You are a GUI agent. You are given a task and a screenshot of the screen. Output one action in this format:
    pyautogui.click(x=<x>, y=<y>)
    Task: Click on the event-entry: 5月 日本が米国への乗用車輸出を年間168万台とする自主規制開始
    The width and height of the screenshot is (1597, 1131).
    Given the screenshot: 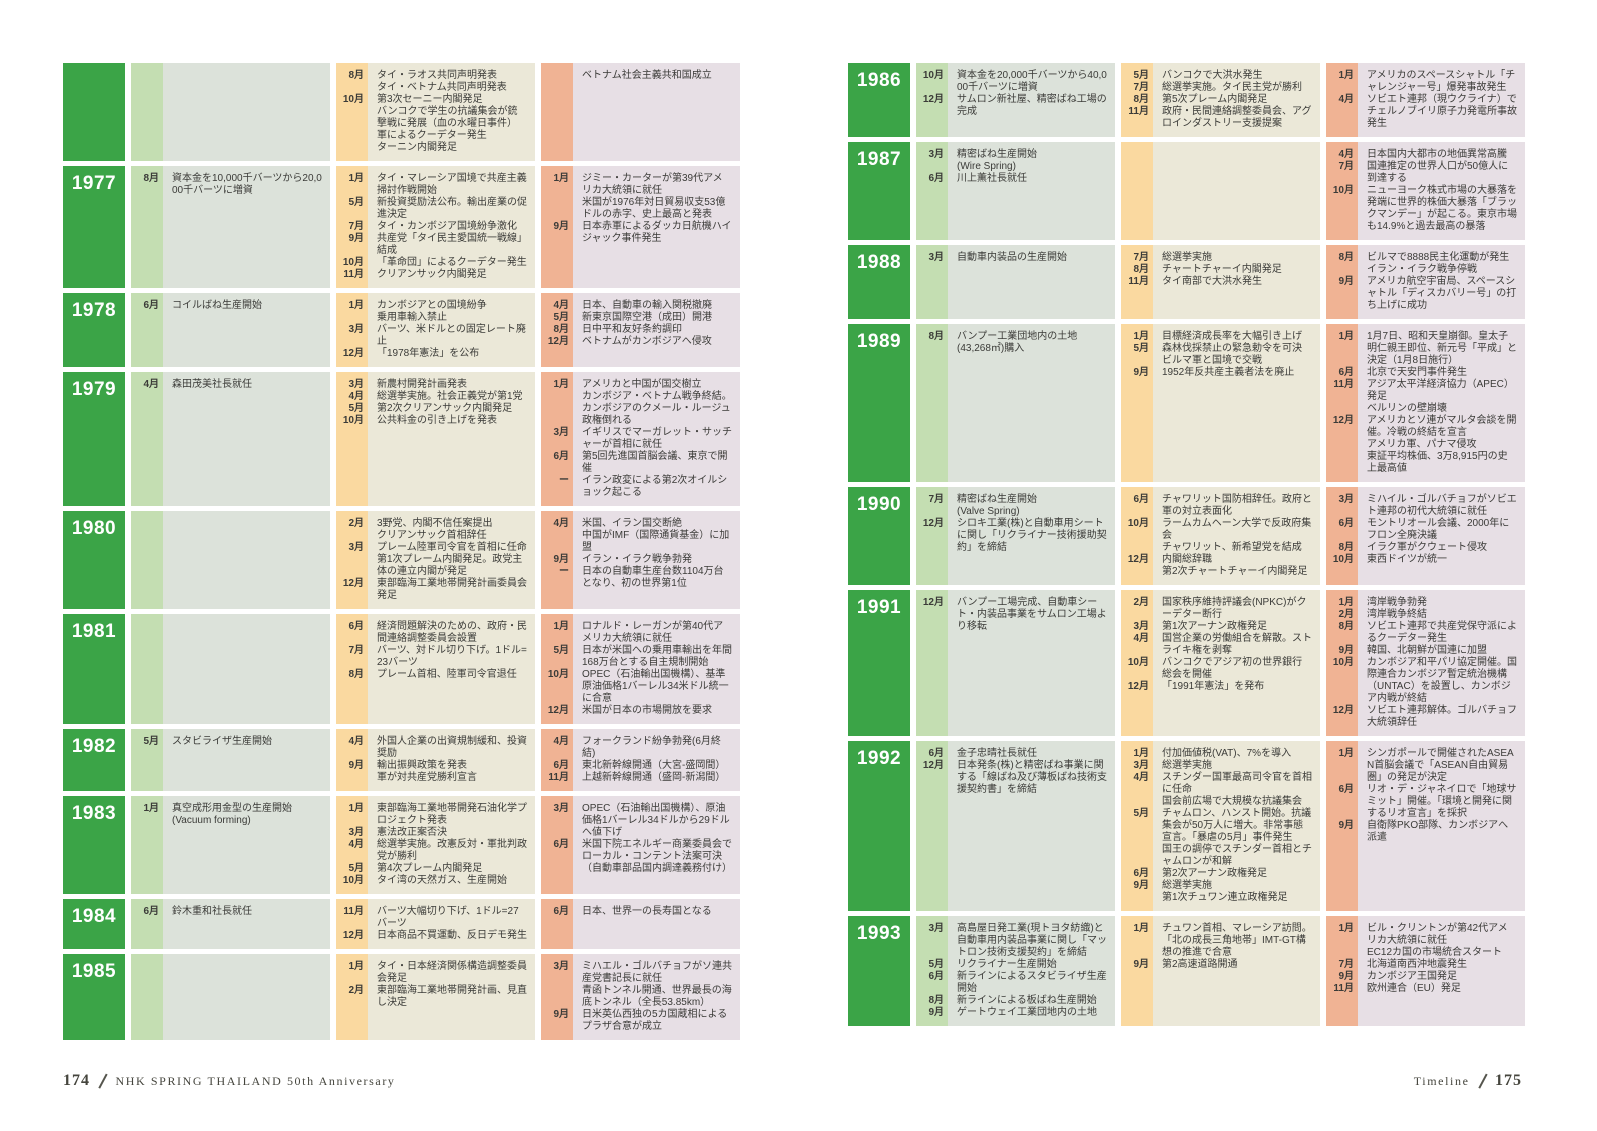 What is the action you would take?
    pyautogui.click(x=640, y=657)
    